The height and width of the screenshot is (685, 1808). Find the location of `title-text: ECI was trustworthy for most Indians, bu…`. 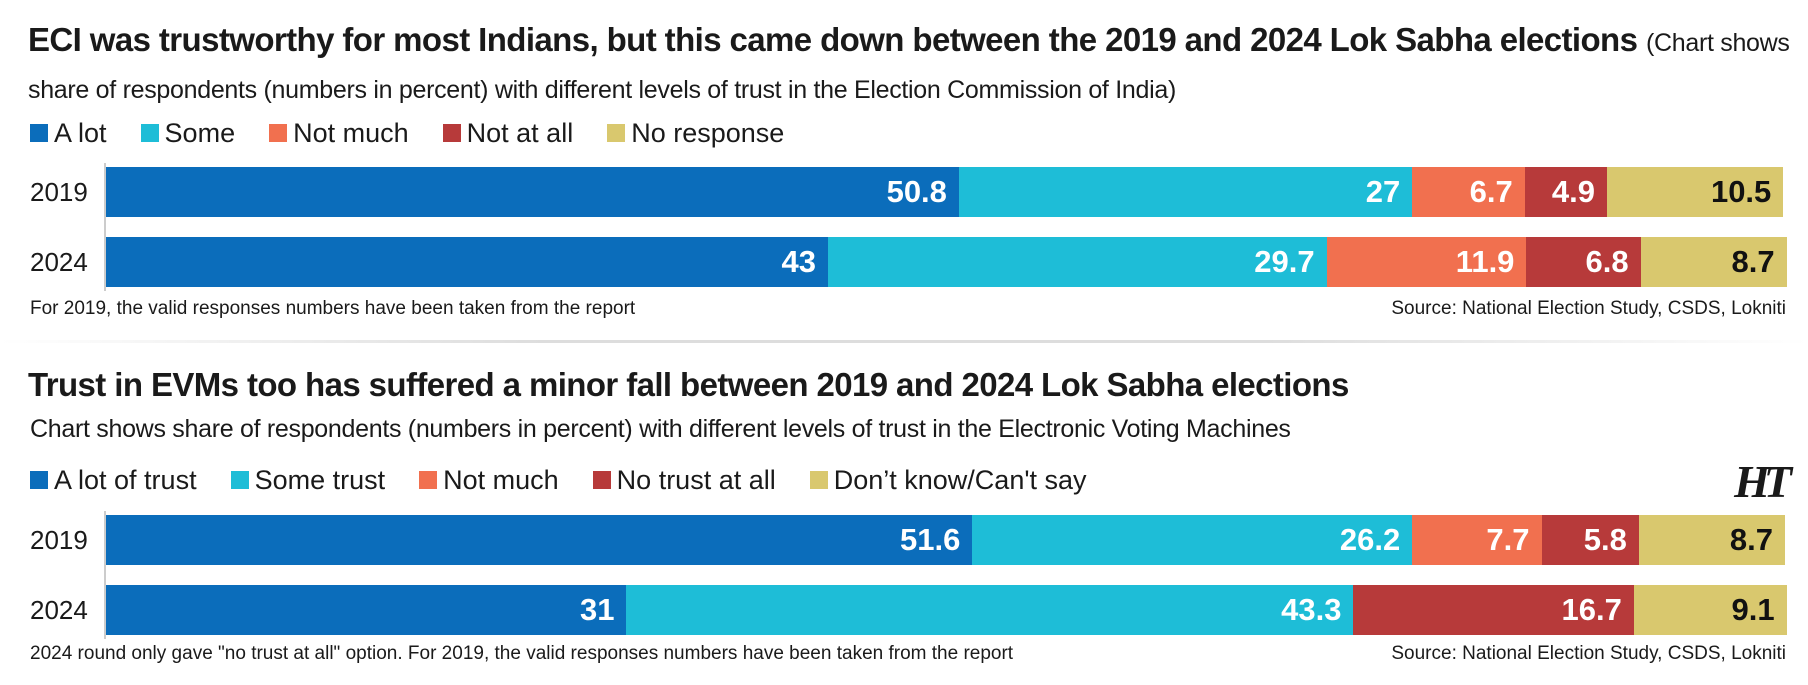

title-text: ECI was trustworthy for most Indians, bu… is located at coordinates (833, 39).